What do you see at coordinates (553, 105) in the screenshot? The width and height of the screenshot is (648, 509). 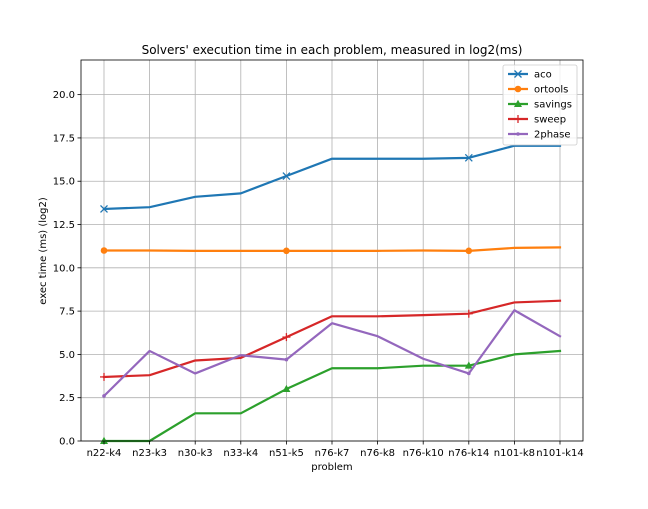 I see `legend-label: savings` at bounding box center [553, 105].